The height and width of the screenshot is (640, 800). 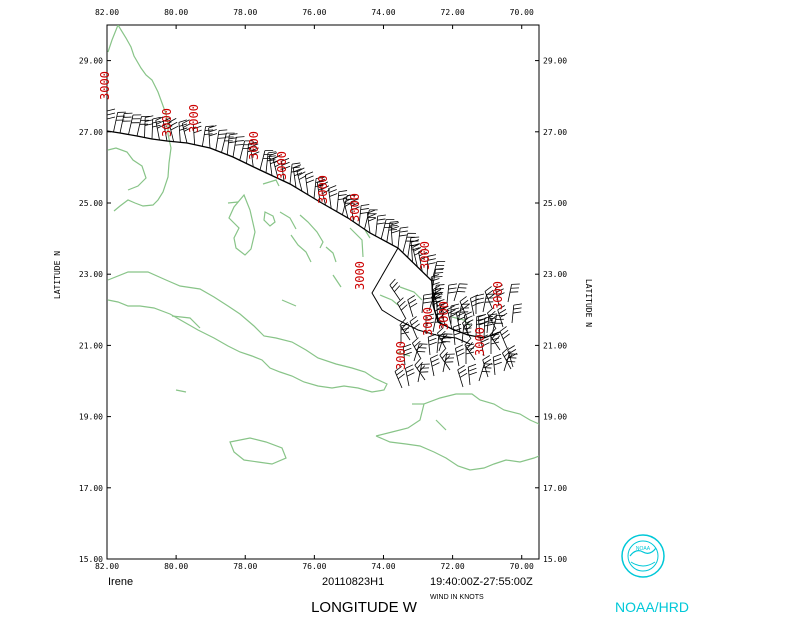 I want to click on lon-tick-label-bottom: 72.00, so click(x=453, y=566).